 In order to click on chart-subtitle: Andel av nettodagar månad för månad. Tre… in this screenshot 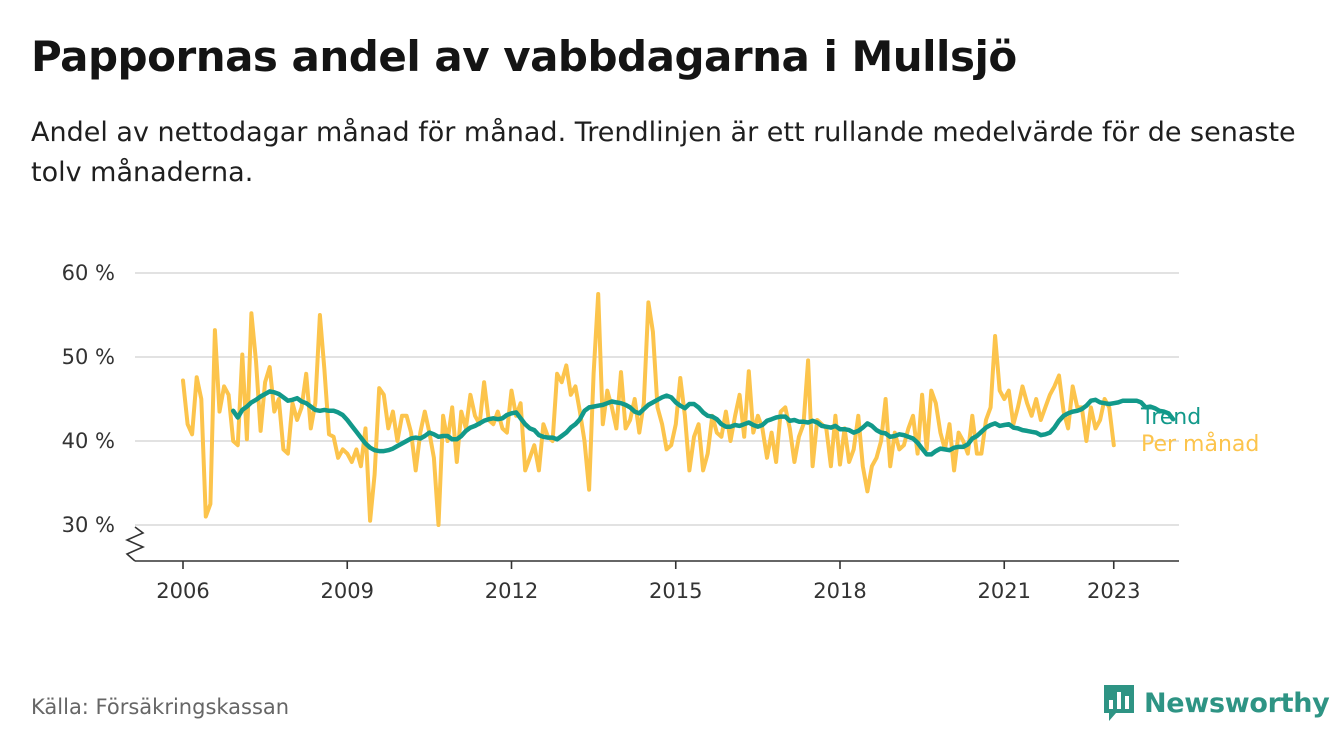, I will do `click(663, 152)`.